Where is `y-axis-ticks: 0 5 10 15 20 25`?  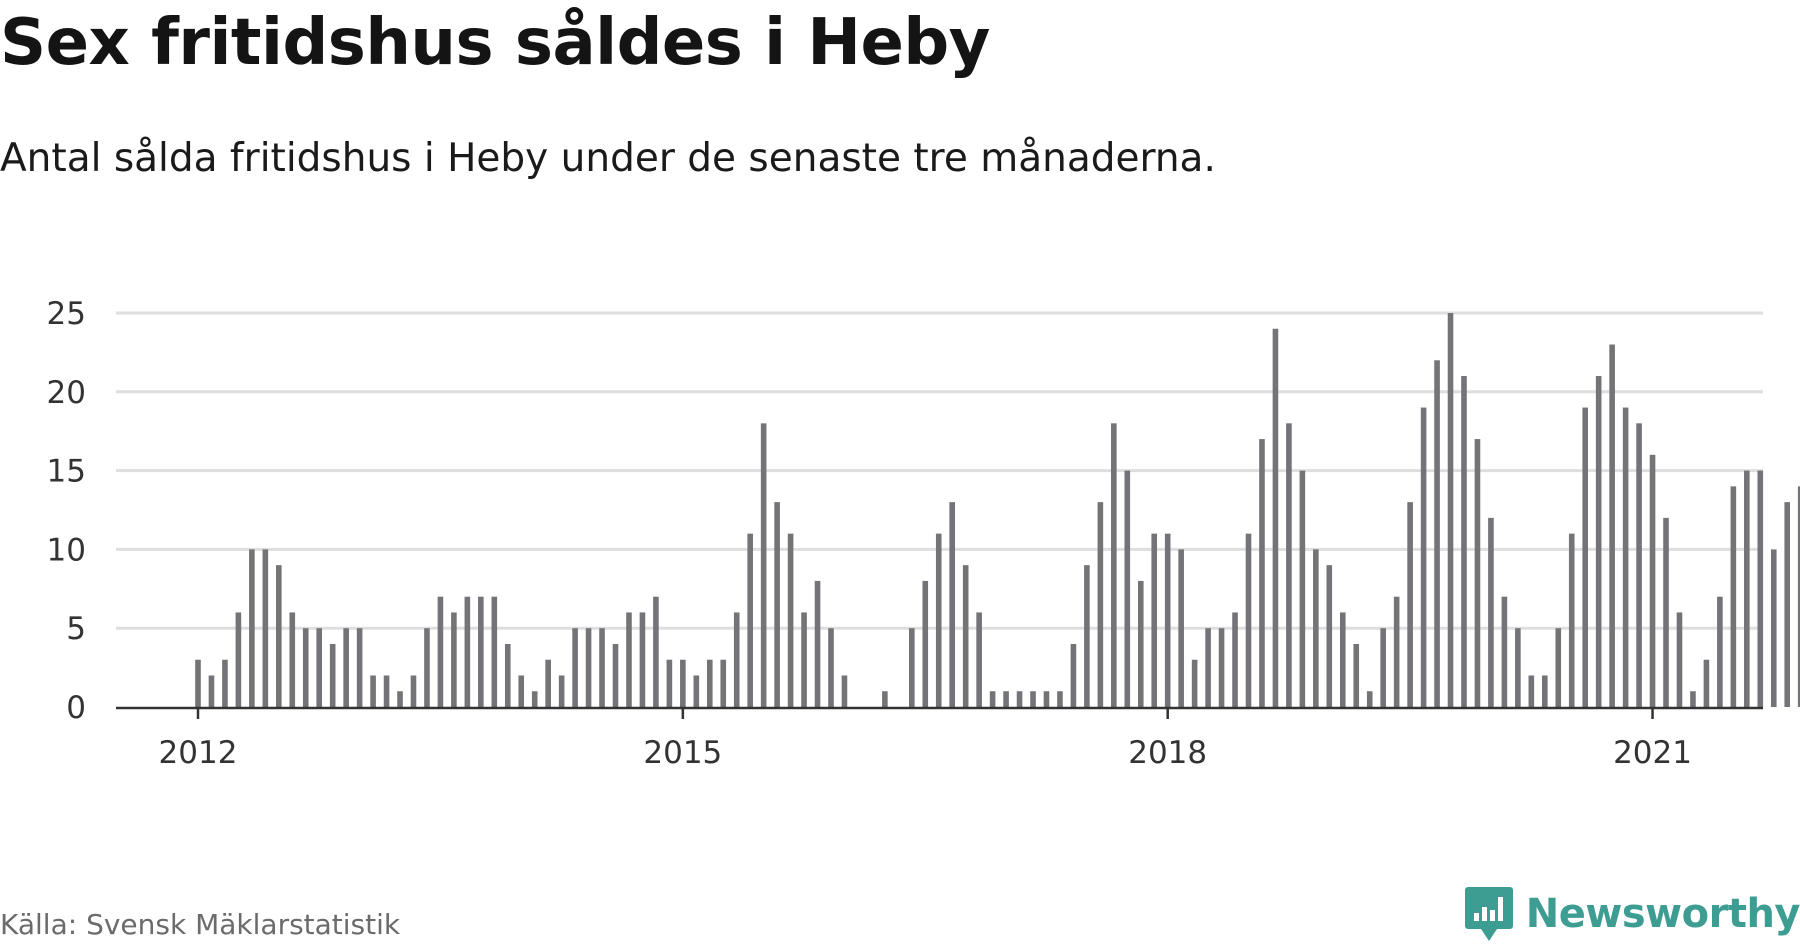
y-axis-ticks: 0 5 10 15 20 25 is located at coordinates (66, 511).